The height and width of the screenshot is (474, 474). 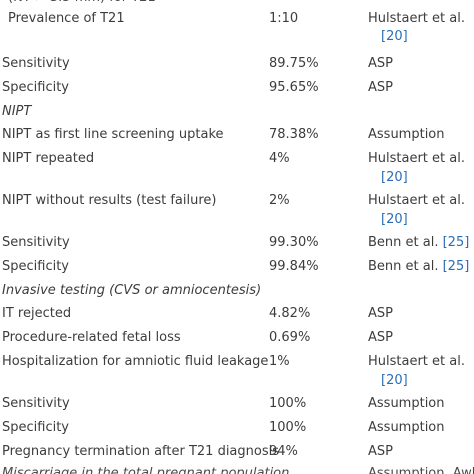 What do you see at coordinates (82, 4) in the screenshot?
I see `row-fragment-top: (NT > 3.5 mm) for T21` at bounding box center [82, 4].